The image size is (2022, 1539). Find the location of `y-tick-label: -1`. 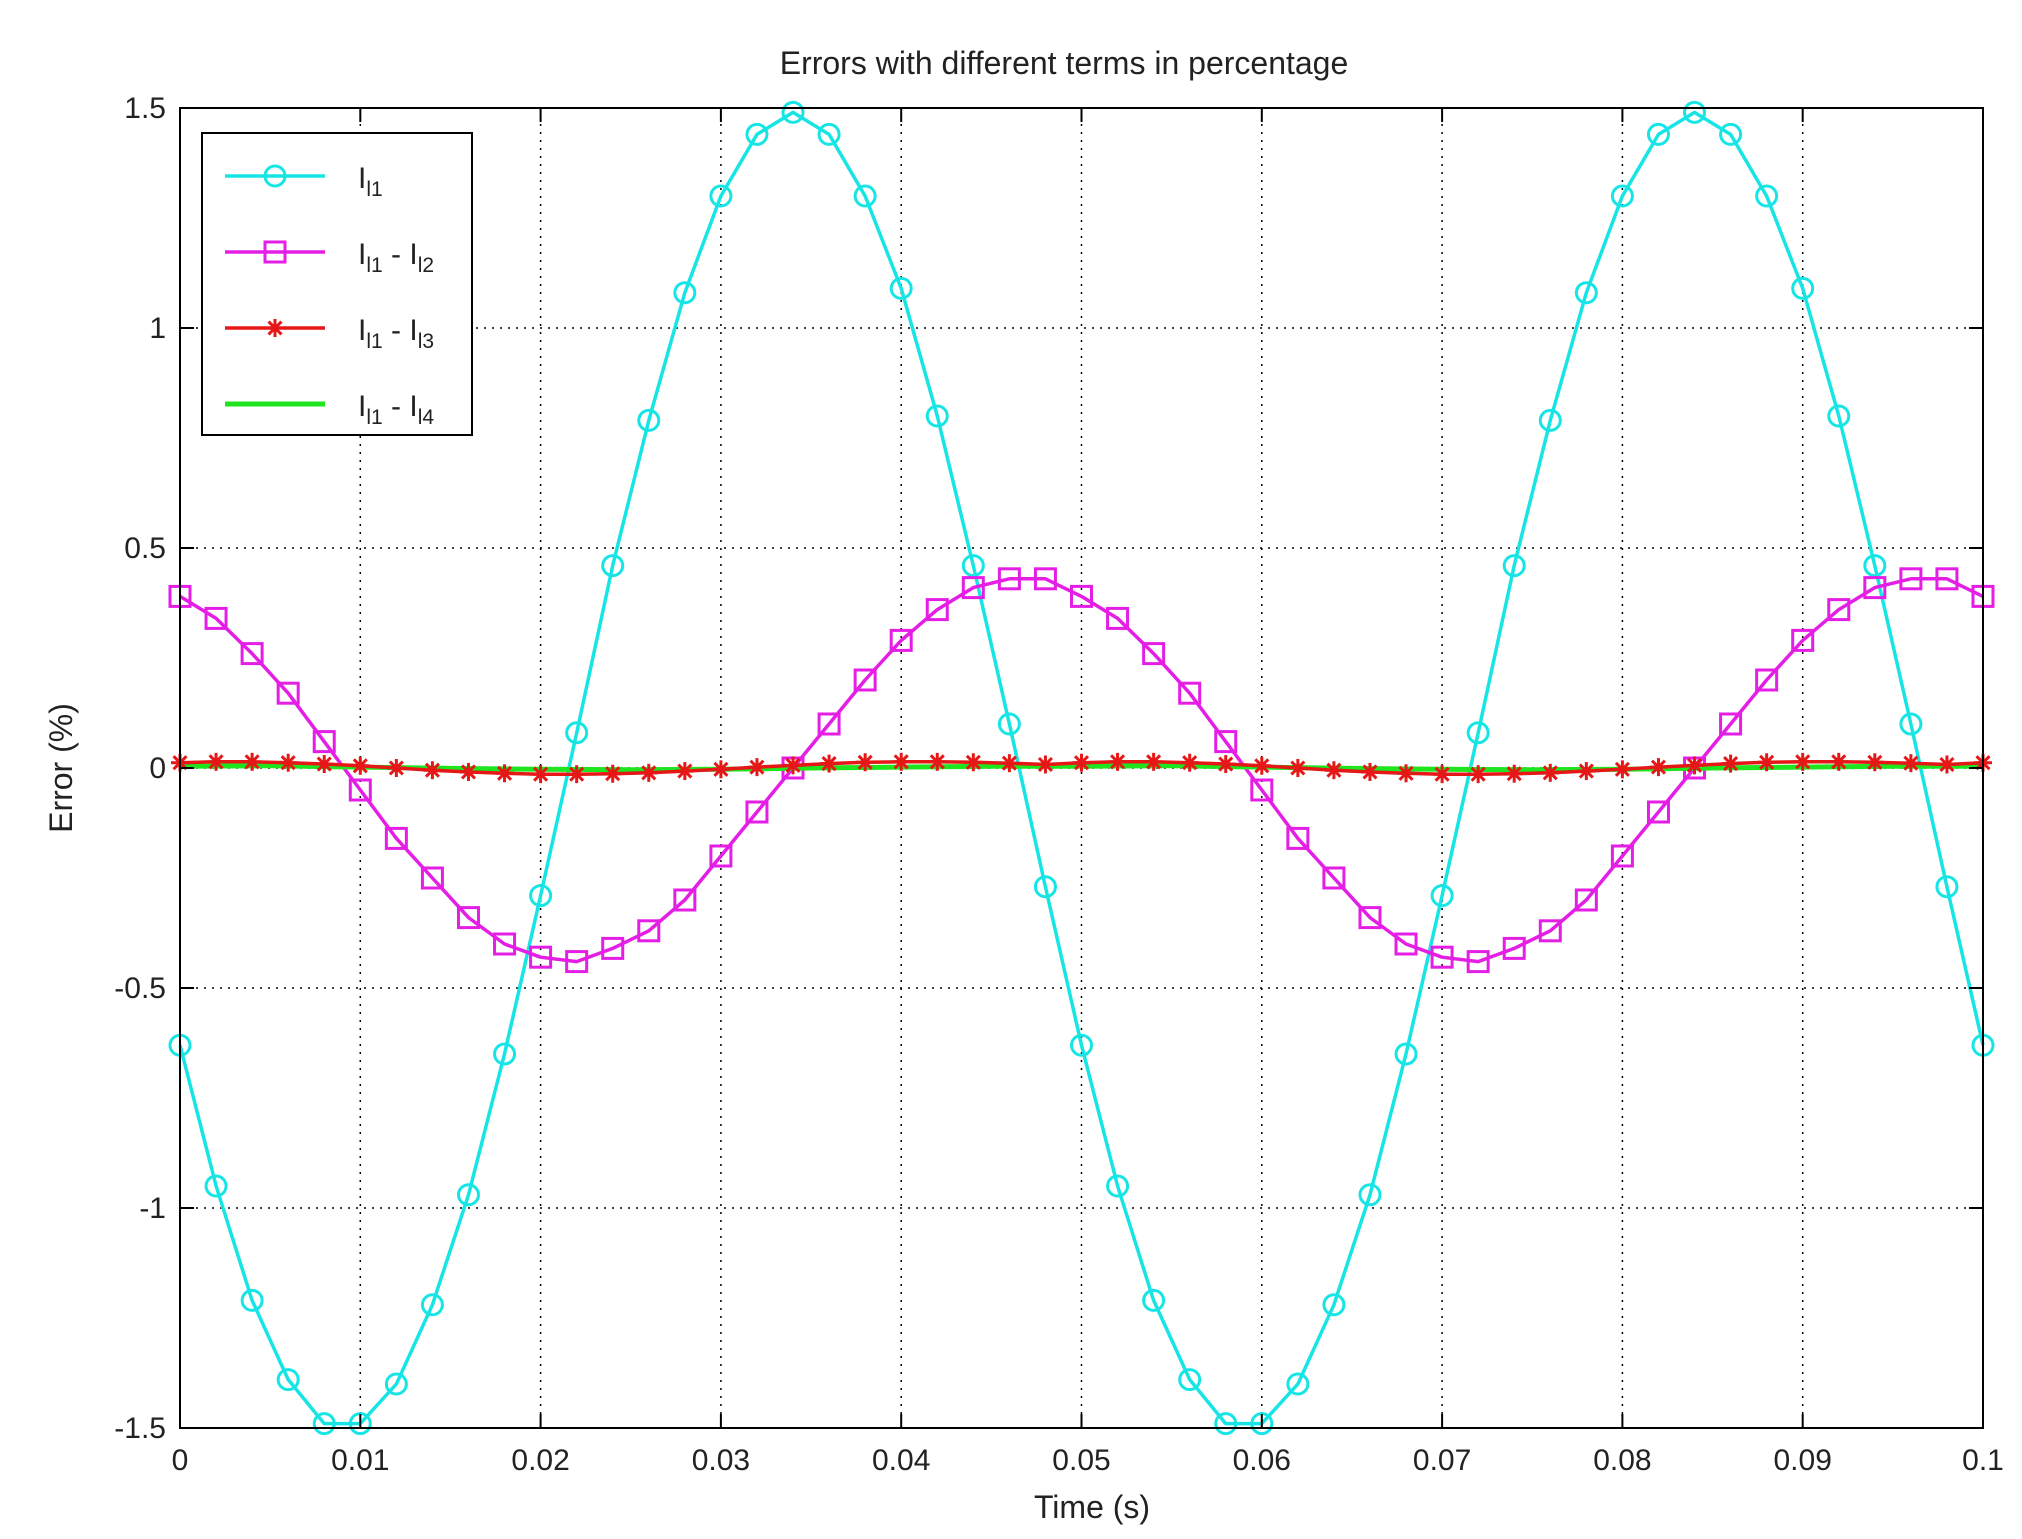

y-tick-label: -1 is located at coordinates (152, 1208).